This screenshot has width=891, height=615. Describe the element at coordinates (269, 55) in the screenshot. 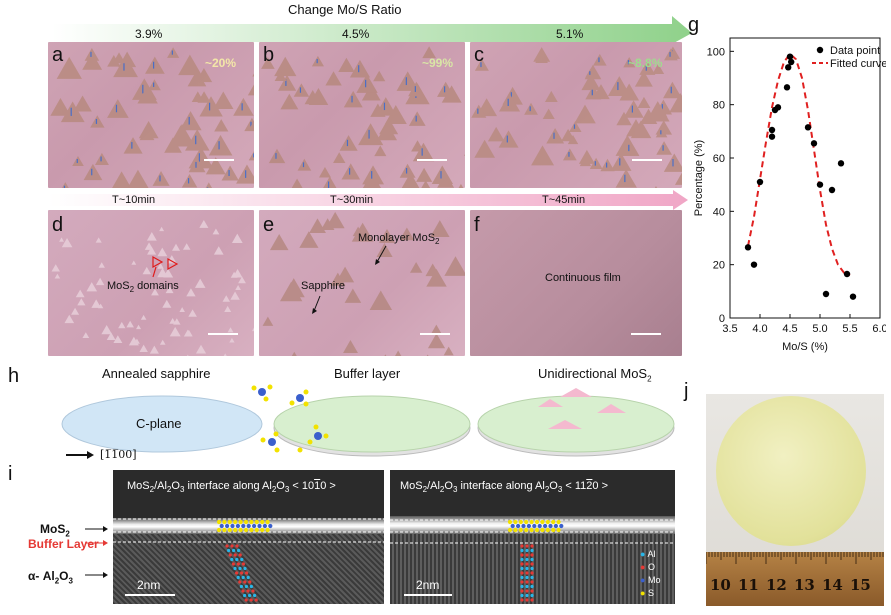

I see `panel-letter-b: b` at that location.